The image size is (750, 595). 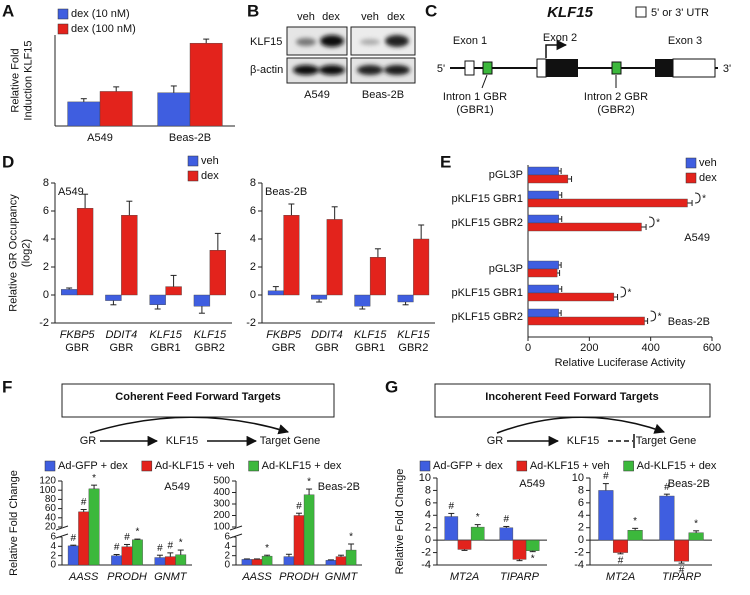 What do you see at coordinates (210, 348) in the screenshot?
I see `x-tick-sublabel: GBR2` at bounding box center [210, 348].